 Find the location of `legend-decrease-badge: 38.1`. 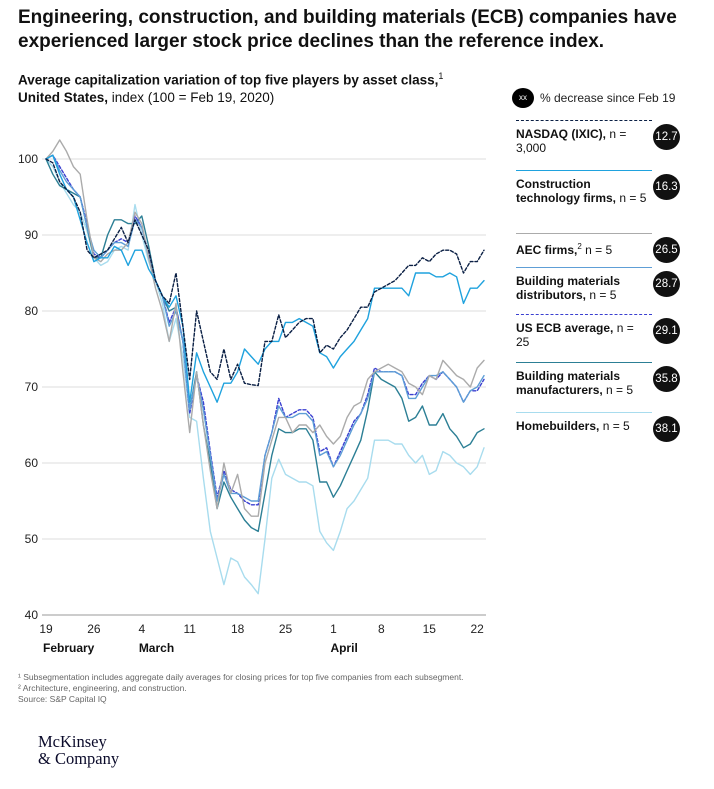

legend-decrease-badge: 38.1 is located at coordinates (666, 429).